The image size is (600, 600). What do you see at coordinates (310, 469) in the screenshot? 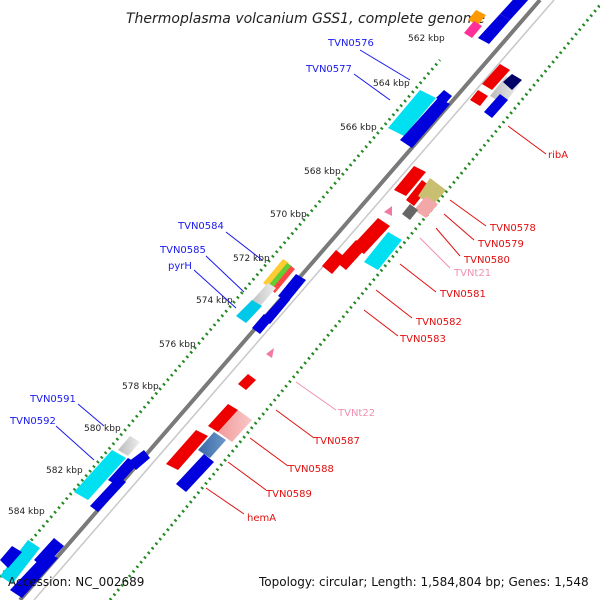
I see `gene-label-tvn0588: TVN0588` at bounding box center [310, 469].